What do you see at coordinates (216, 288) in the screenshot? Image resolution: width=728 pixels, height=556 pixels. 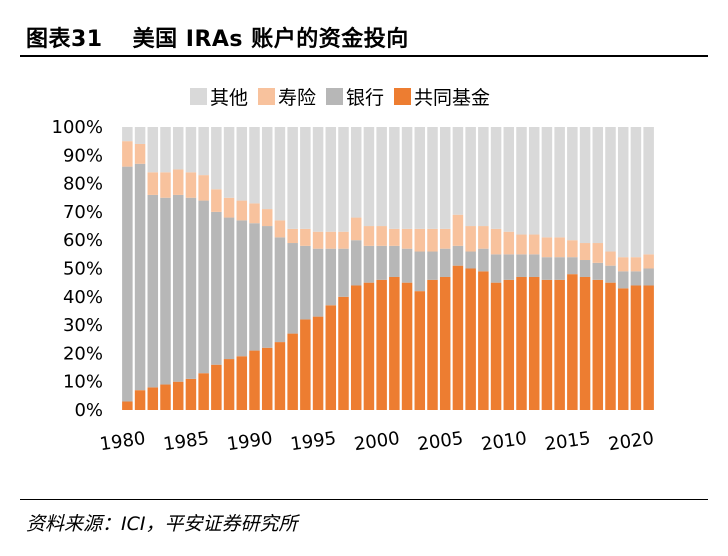 I see `bar-segment-1987-s1` at bounding box center [216, 288].